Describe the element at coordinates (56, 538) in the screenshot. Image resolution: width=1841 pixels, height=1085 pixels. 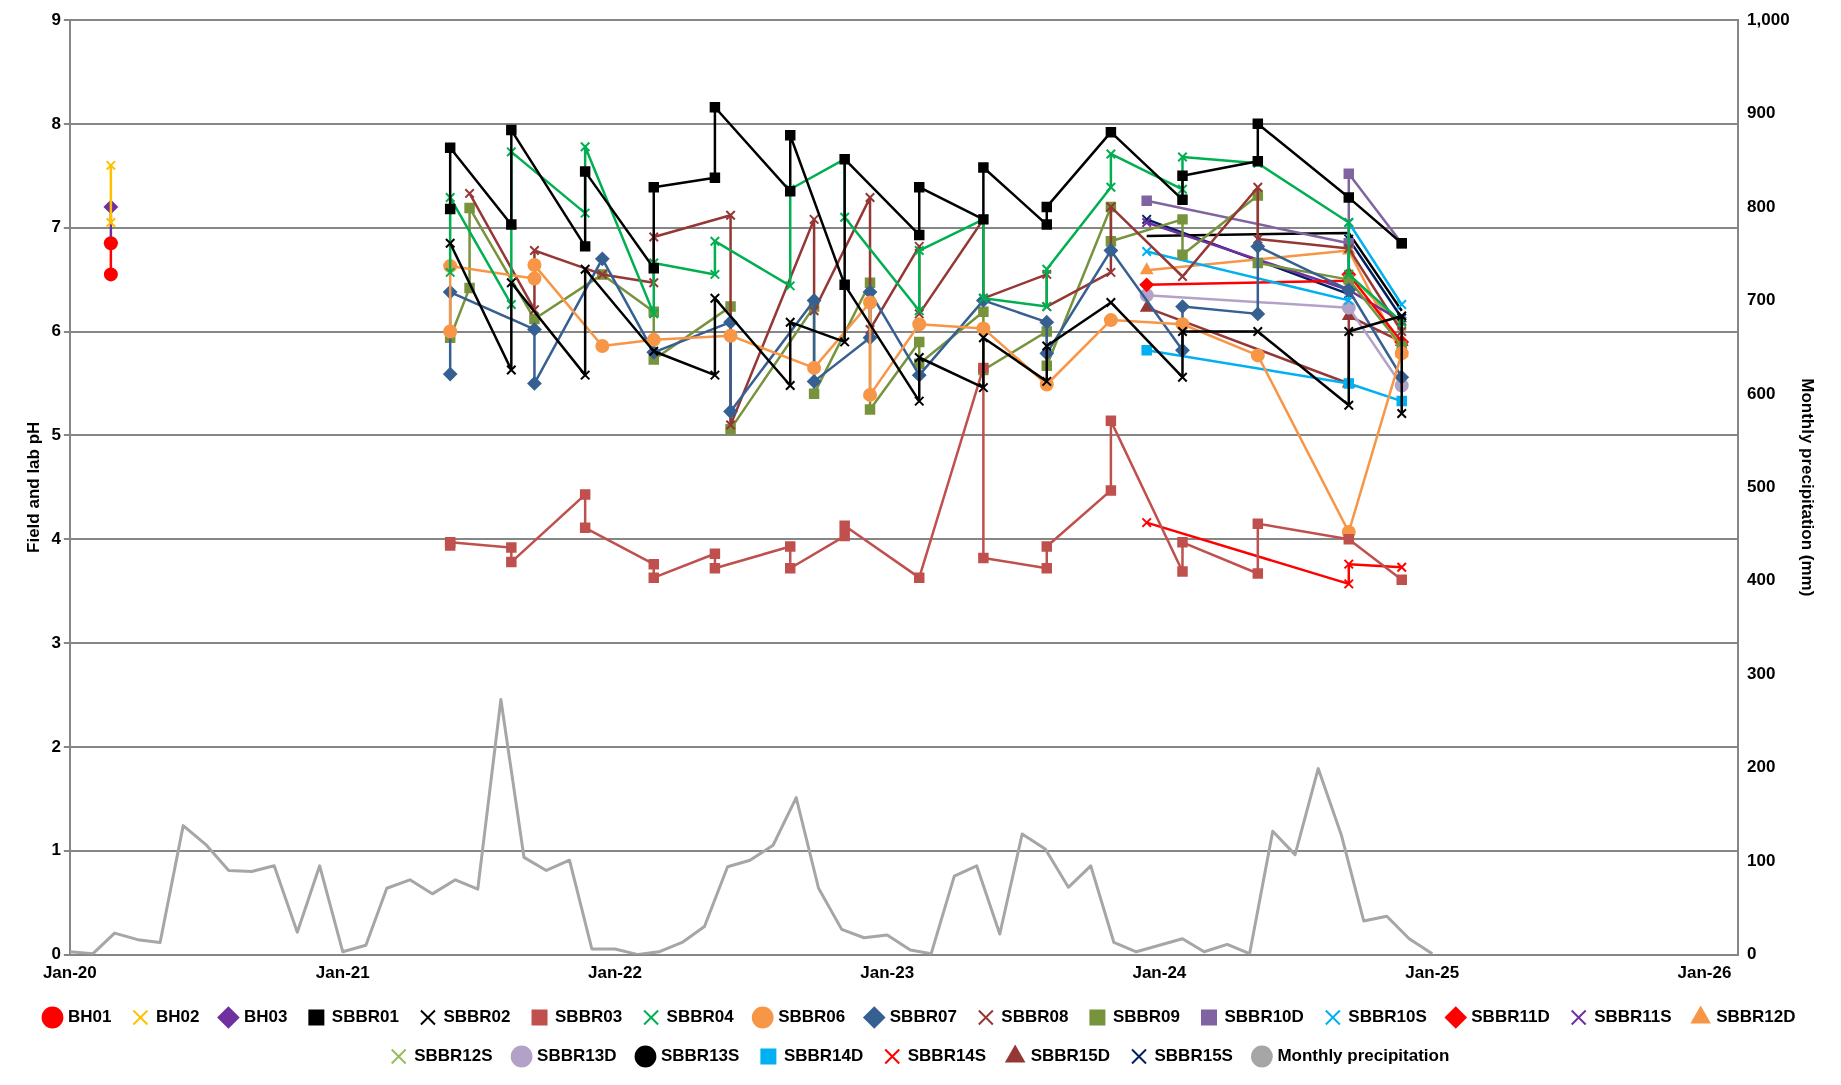
I see `y-tick-label: 4` at that location.